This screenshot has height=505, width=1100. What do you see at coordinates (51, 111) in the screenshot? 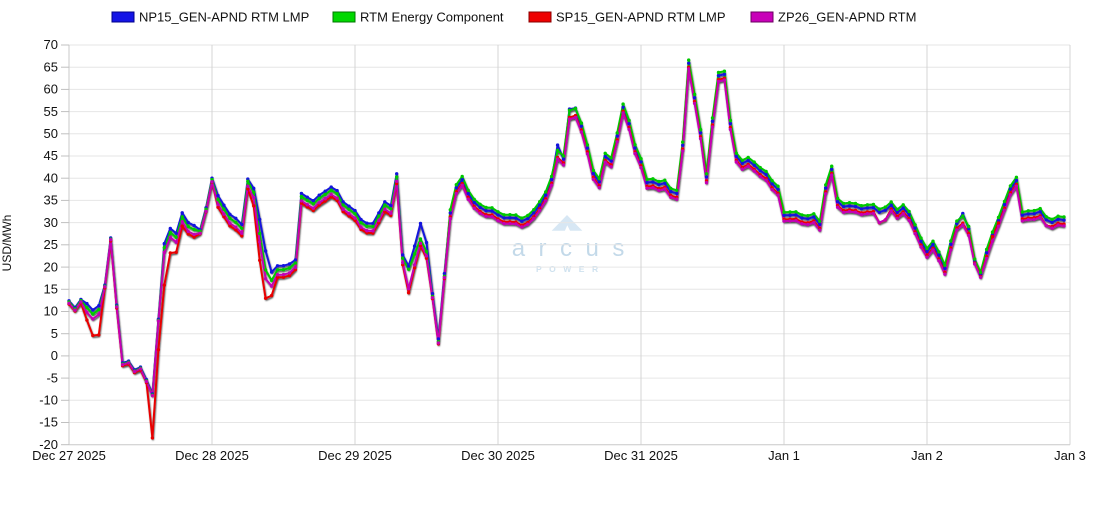
I see `svg-text: 55` at bounding box center [51, 111].